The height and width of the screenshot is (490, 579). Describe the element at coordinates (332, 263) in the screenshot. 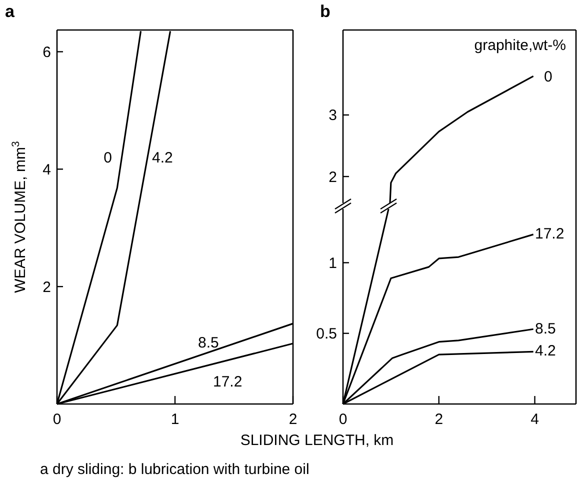

I see `y-tick-label: 1` at that location.